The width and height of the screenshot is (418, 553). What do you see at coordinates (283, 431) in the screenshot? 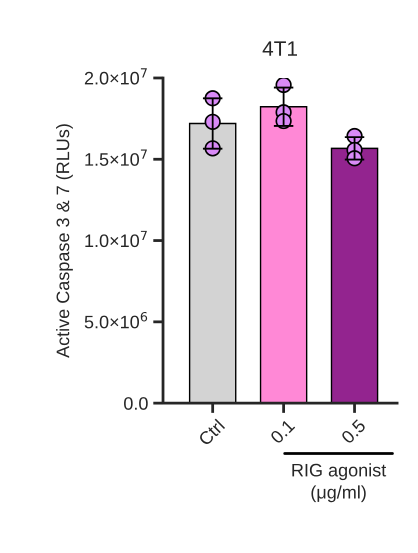
I see `x-tick-label: 0.1` at bounding box center [283, 431].